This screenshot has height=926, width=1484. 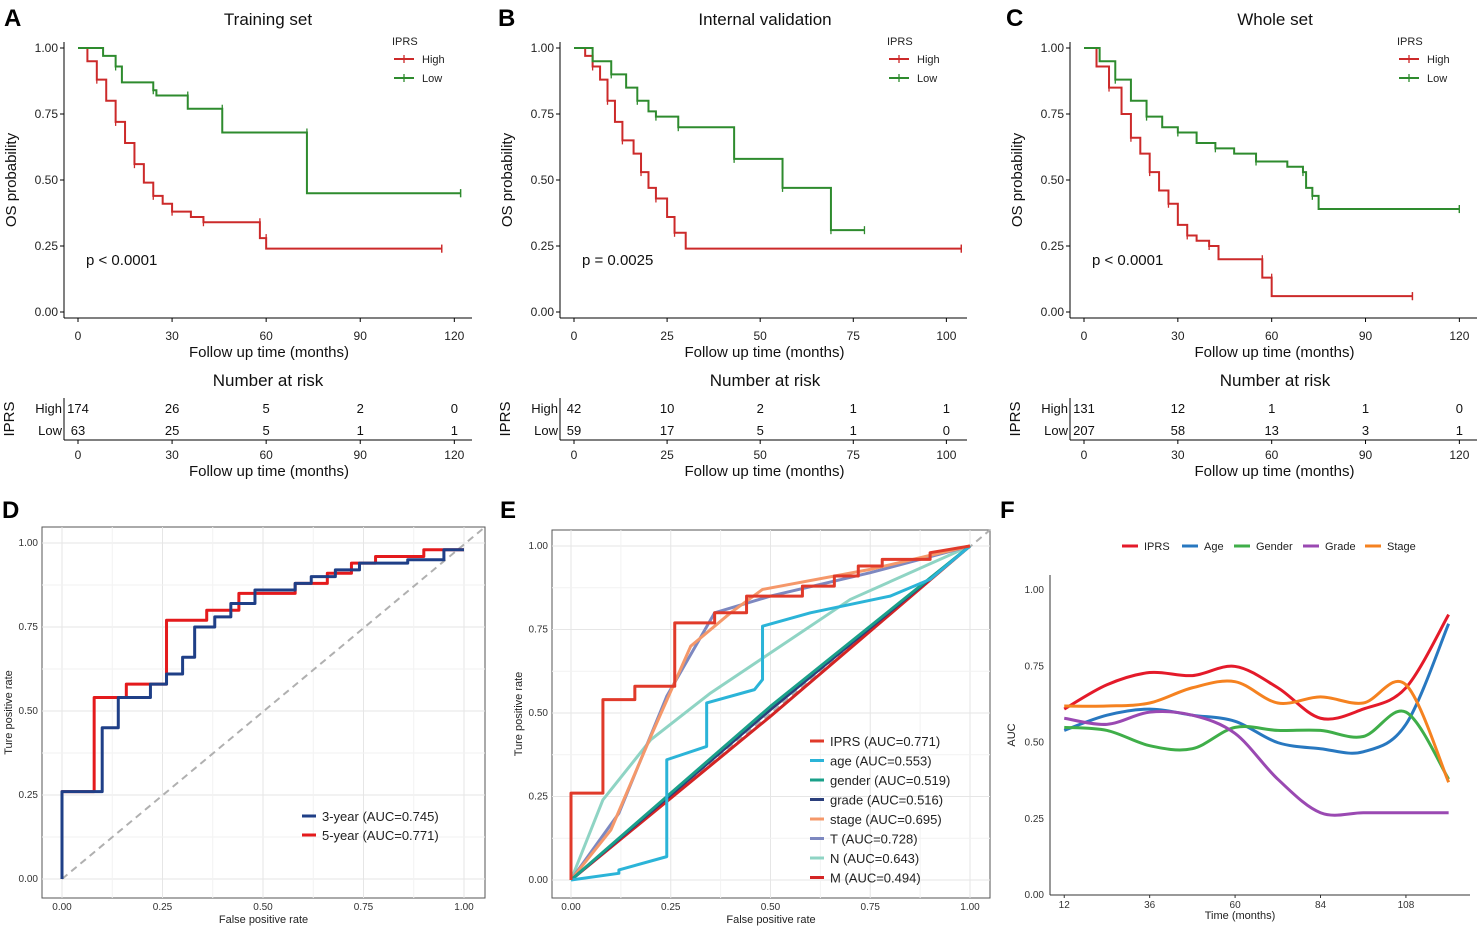 What do you see at coordinates (881, 761) in the screenshot?
I see `legend-label: age (AUC=0.553)` at bounding box center [881, 761].